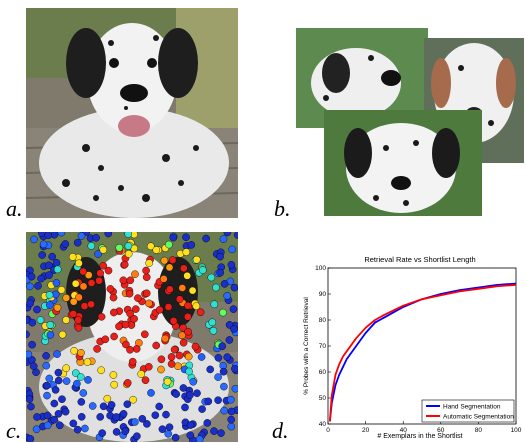 This screenshot has height=443, width=526. Describe the element at coordinates (320, 268) in the screenshot. I see `y-tick-label: 100` at that location.